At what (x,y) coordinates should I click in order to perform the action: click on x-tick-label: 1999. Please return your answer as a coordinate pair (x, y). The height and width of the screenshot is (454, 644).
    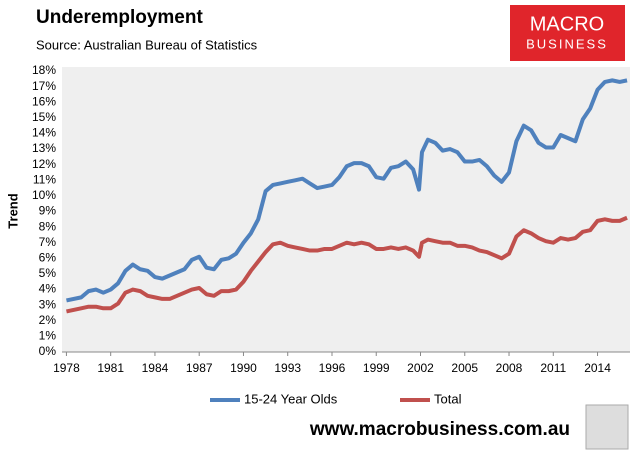
    Looking at the image, I should click on (376, 368).